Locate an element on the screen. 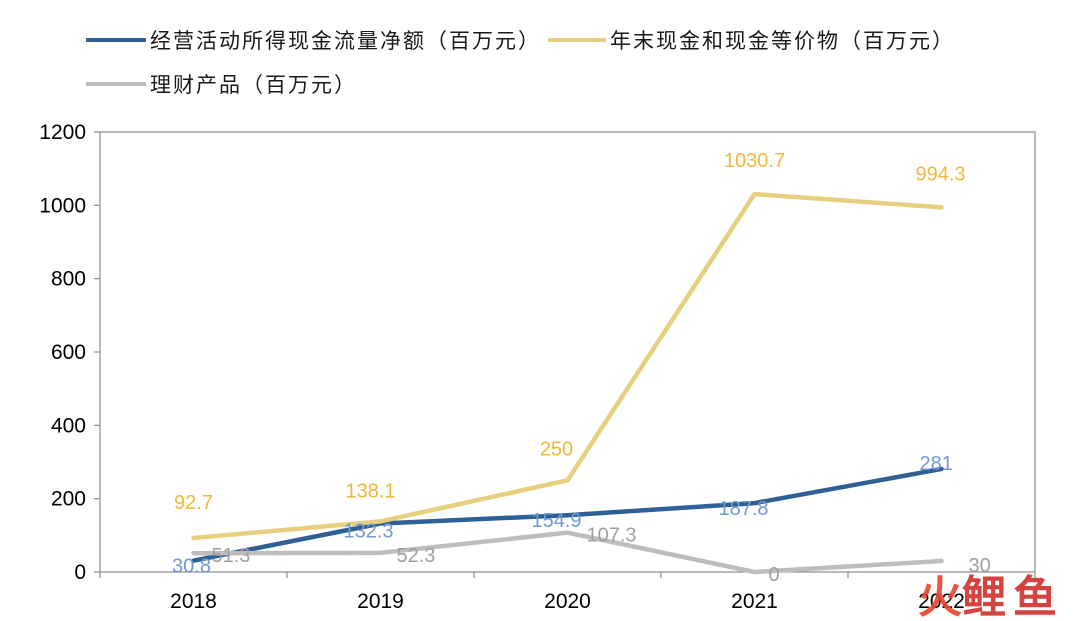  data-label: 0 is located at coordinates (774, 575).